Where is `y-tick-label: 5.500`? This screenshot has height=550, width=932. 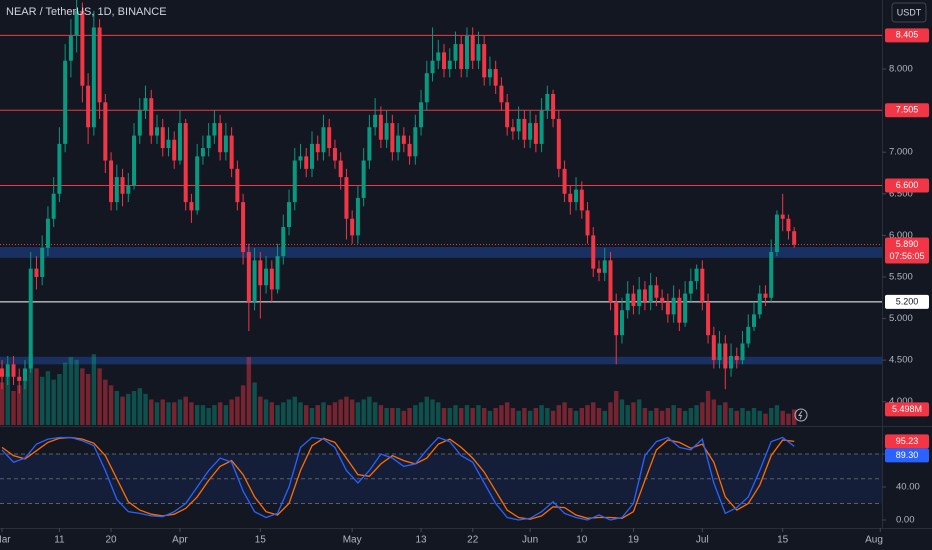 y-tick-label: 5.500 is located at coordinates (901, 276).